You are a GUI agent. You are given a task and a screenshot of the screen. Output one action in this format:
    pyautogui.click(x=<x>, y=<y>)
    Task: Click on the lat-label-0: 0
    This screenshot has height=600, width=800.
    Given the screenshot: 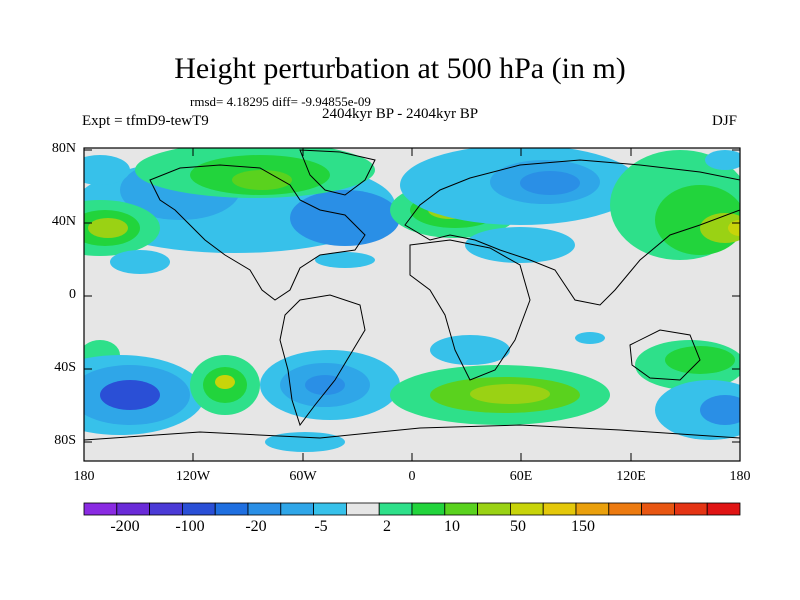 What is the action you would take?
    pyautogui.click(x=72, y=294)
    